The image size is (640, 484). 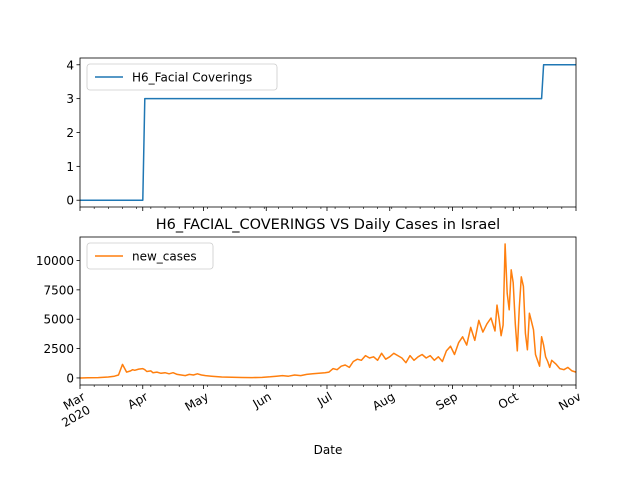 What do you see at coordinates (164, 257) in the screenshot?
I see `legend-label: new_cases` at bounding box center [164, 257].